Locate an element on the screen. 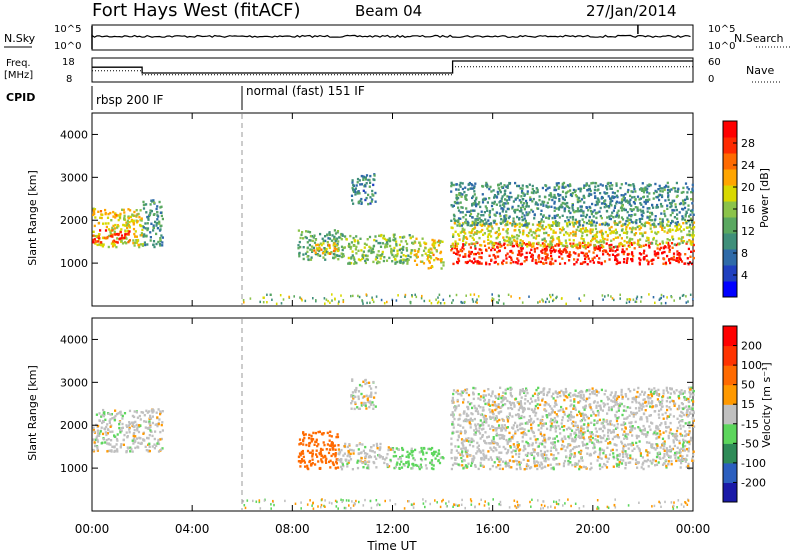 This screenshot has height=554, width=800. freq-tick-low: 8 is located at coordinates (69, 79).